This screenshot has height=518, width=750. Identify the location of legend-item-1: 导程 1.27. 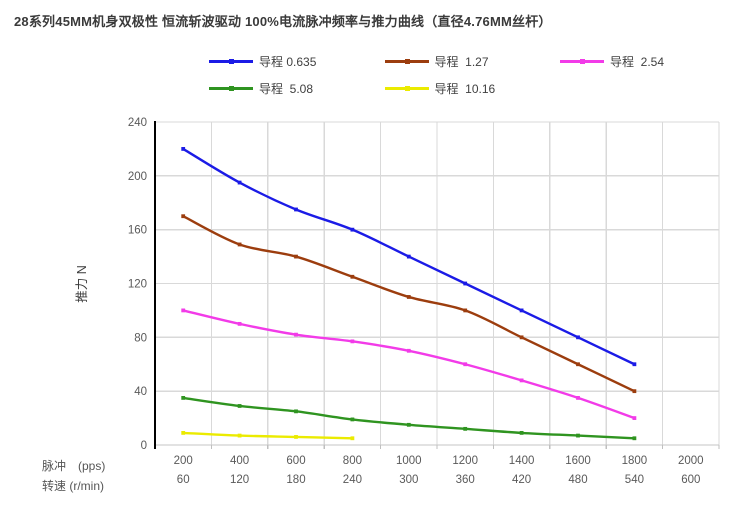
(436, 61).